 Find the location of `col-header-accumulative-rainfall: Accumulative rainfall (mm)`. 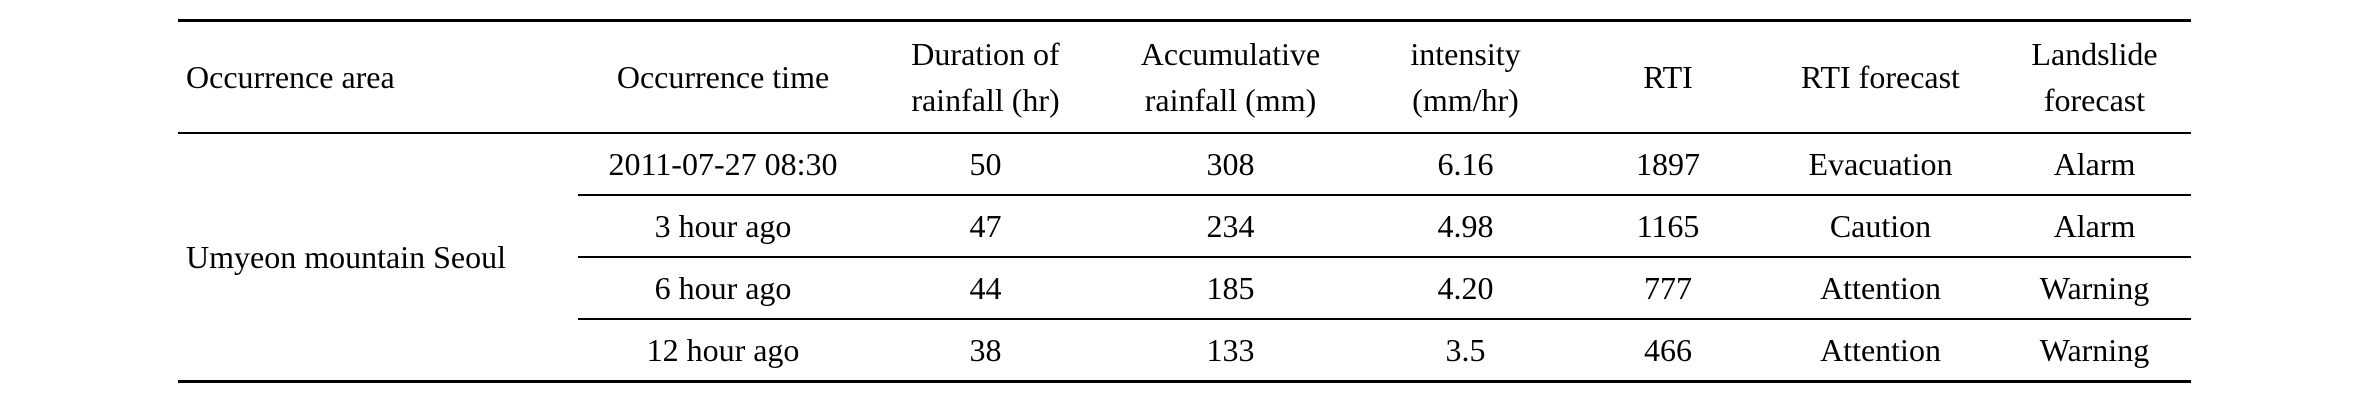

col-header-accumulative-rainfall: Accumulative rainfall (mm) is located at coordinates (1230, 77).